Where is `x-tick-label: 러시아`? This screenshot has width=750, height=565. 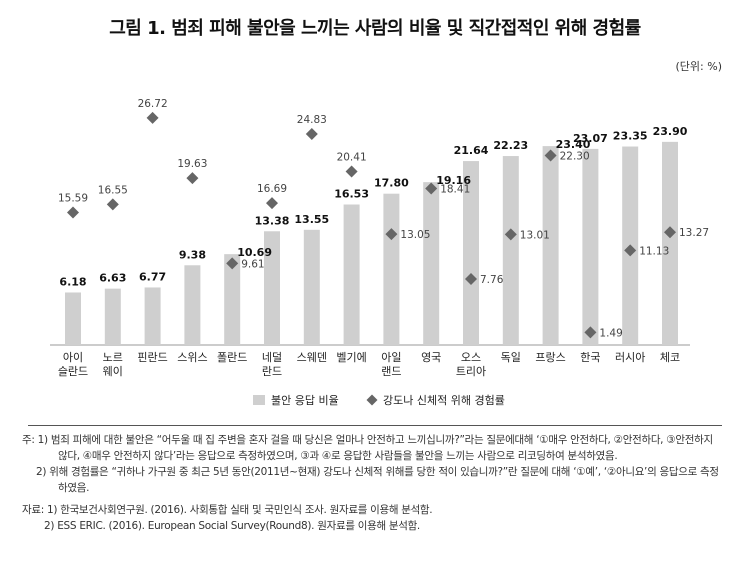
x-tick-label: 러시아 is located at coordinates (630, 357).